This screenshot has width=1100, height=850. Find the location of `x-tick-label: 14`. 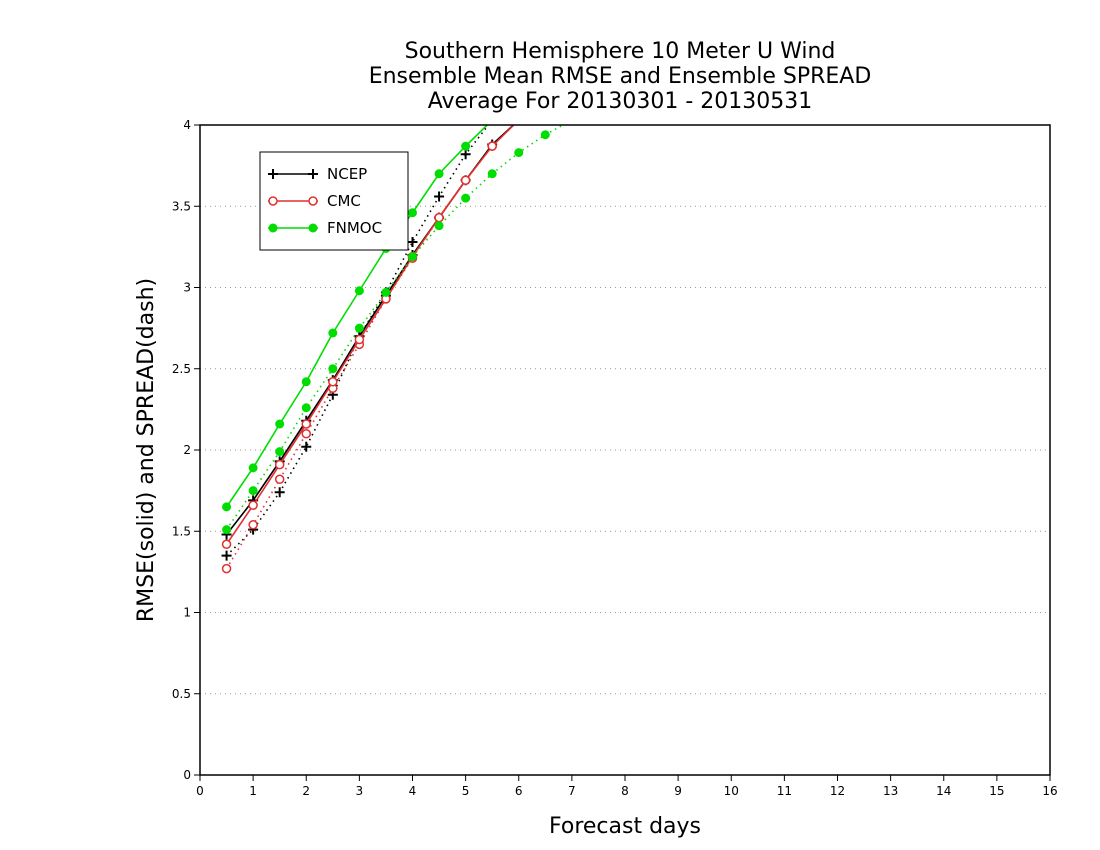

x-tick-label: 14 is located at coordinates (943, 791).